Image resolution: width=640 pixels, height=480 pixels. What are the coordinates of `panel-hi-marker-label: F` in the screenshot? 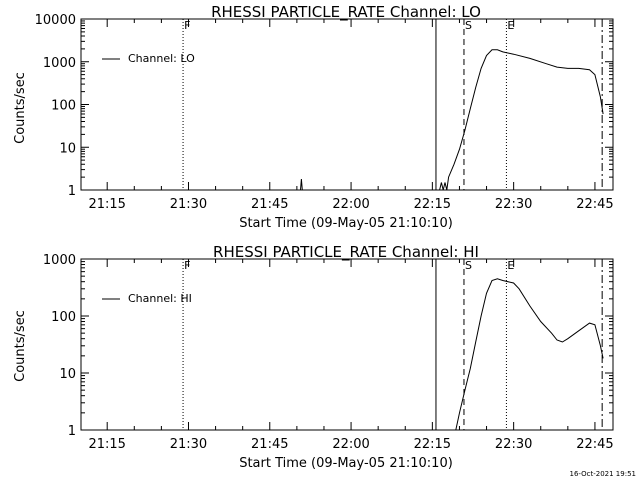 It's located at (187, 265).